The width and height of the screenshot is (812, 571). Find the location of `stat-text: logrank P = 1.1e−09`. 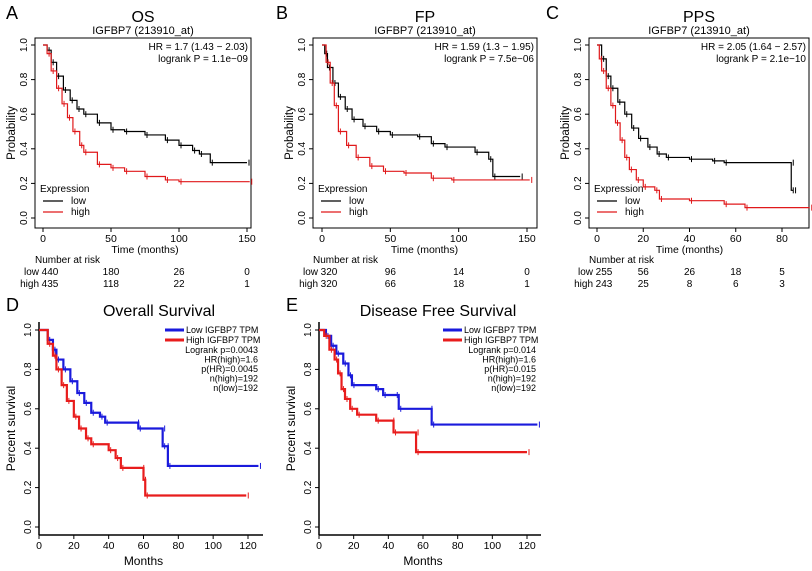

stat-text: logrank P = 1.1e−09 is located at coordinates (203, 59).